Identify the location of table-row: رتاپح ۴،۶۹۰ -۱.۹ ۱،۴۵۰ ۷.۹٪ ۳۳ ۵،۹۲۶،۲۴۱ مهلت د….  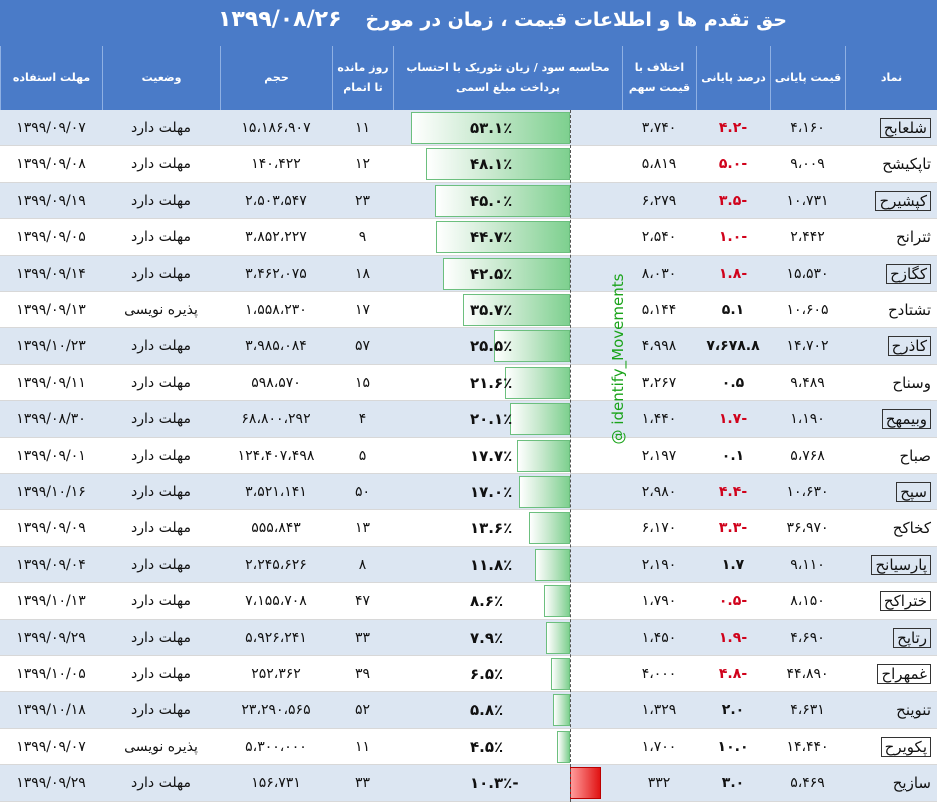
(468, 637).